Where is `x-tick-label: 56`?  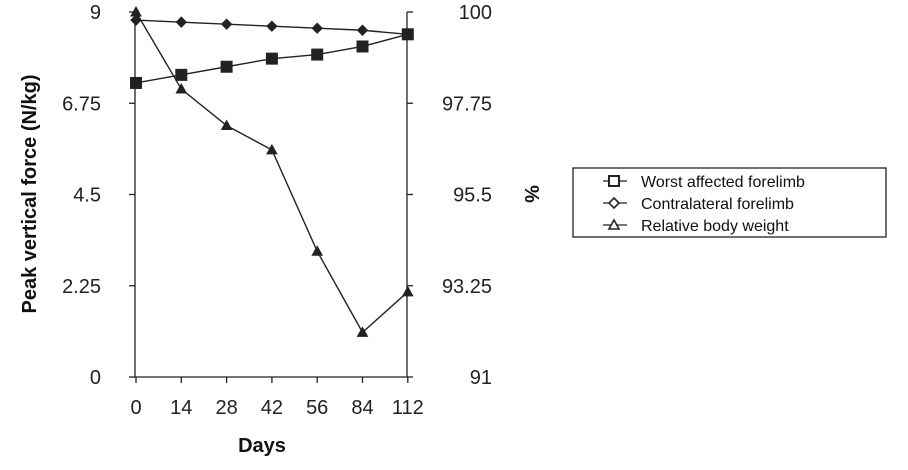
x-tick-label: 56 is located at coordinates (317, 408).